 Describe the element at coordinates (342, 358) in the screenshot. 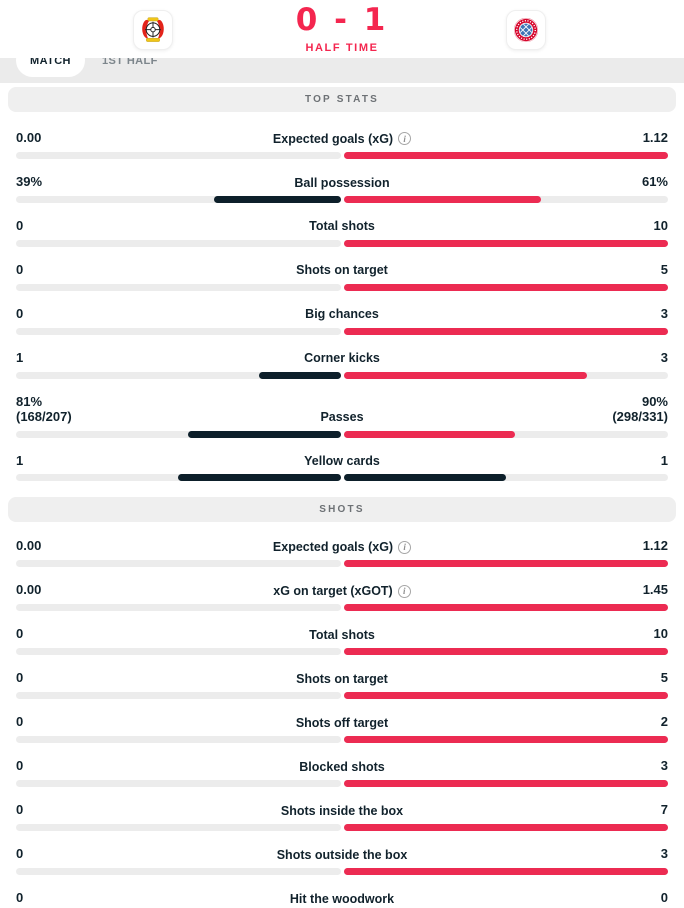

I see `stat-label: Corner kicks` at that location.